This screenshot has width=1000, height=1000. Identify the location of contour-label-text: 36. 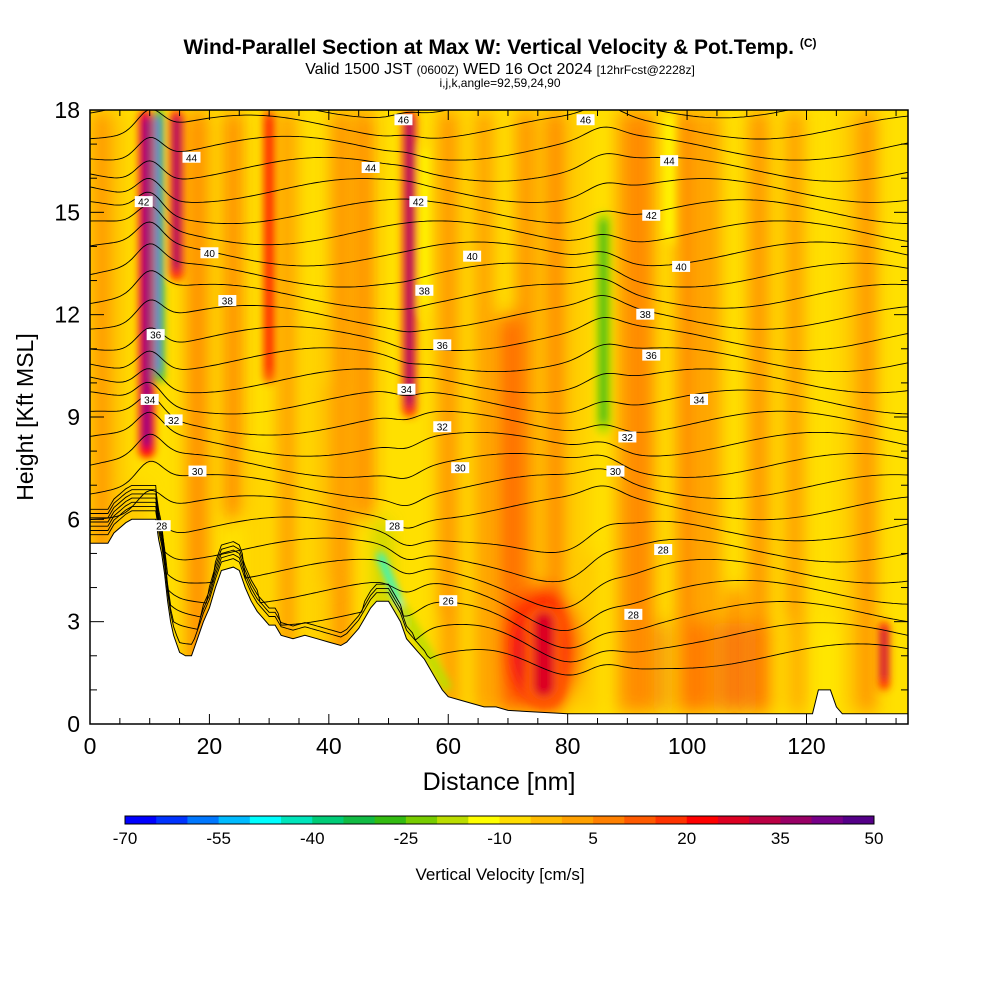
(652, 356).